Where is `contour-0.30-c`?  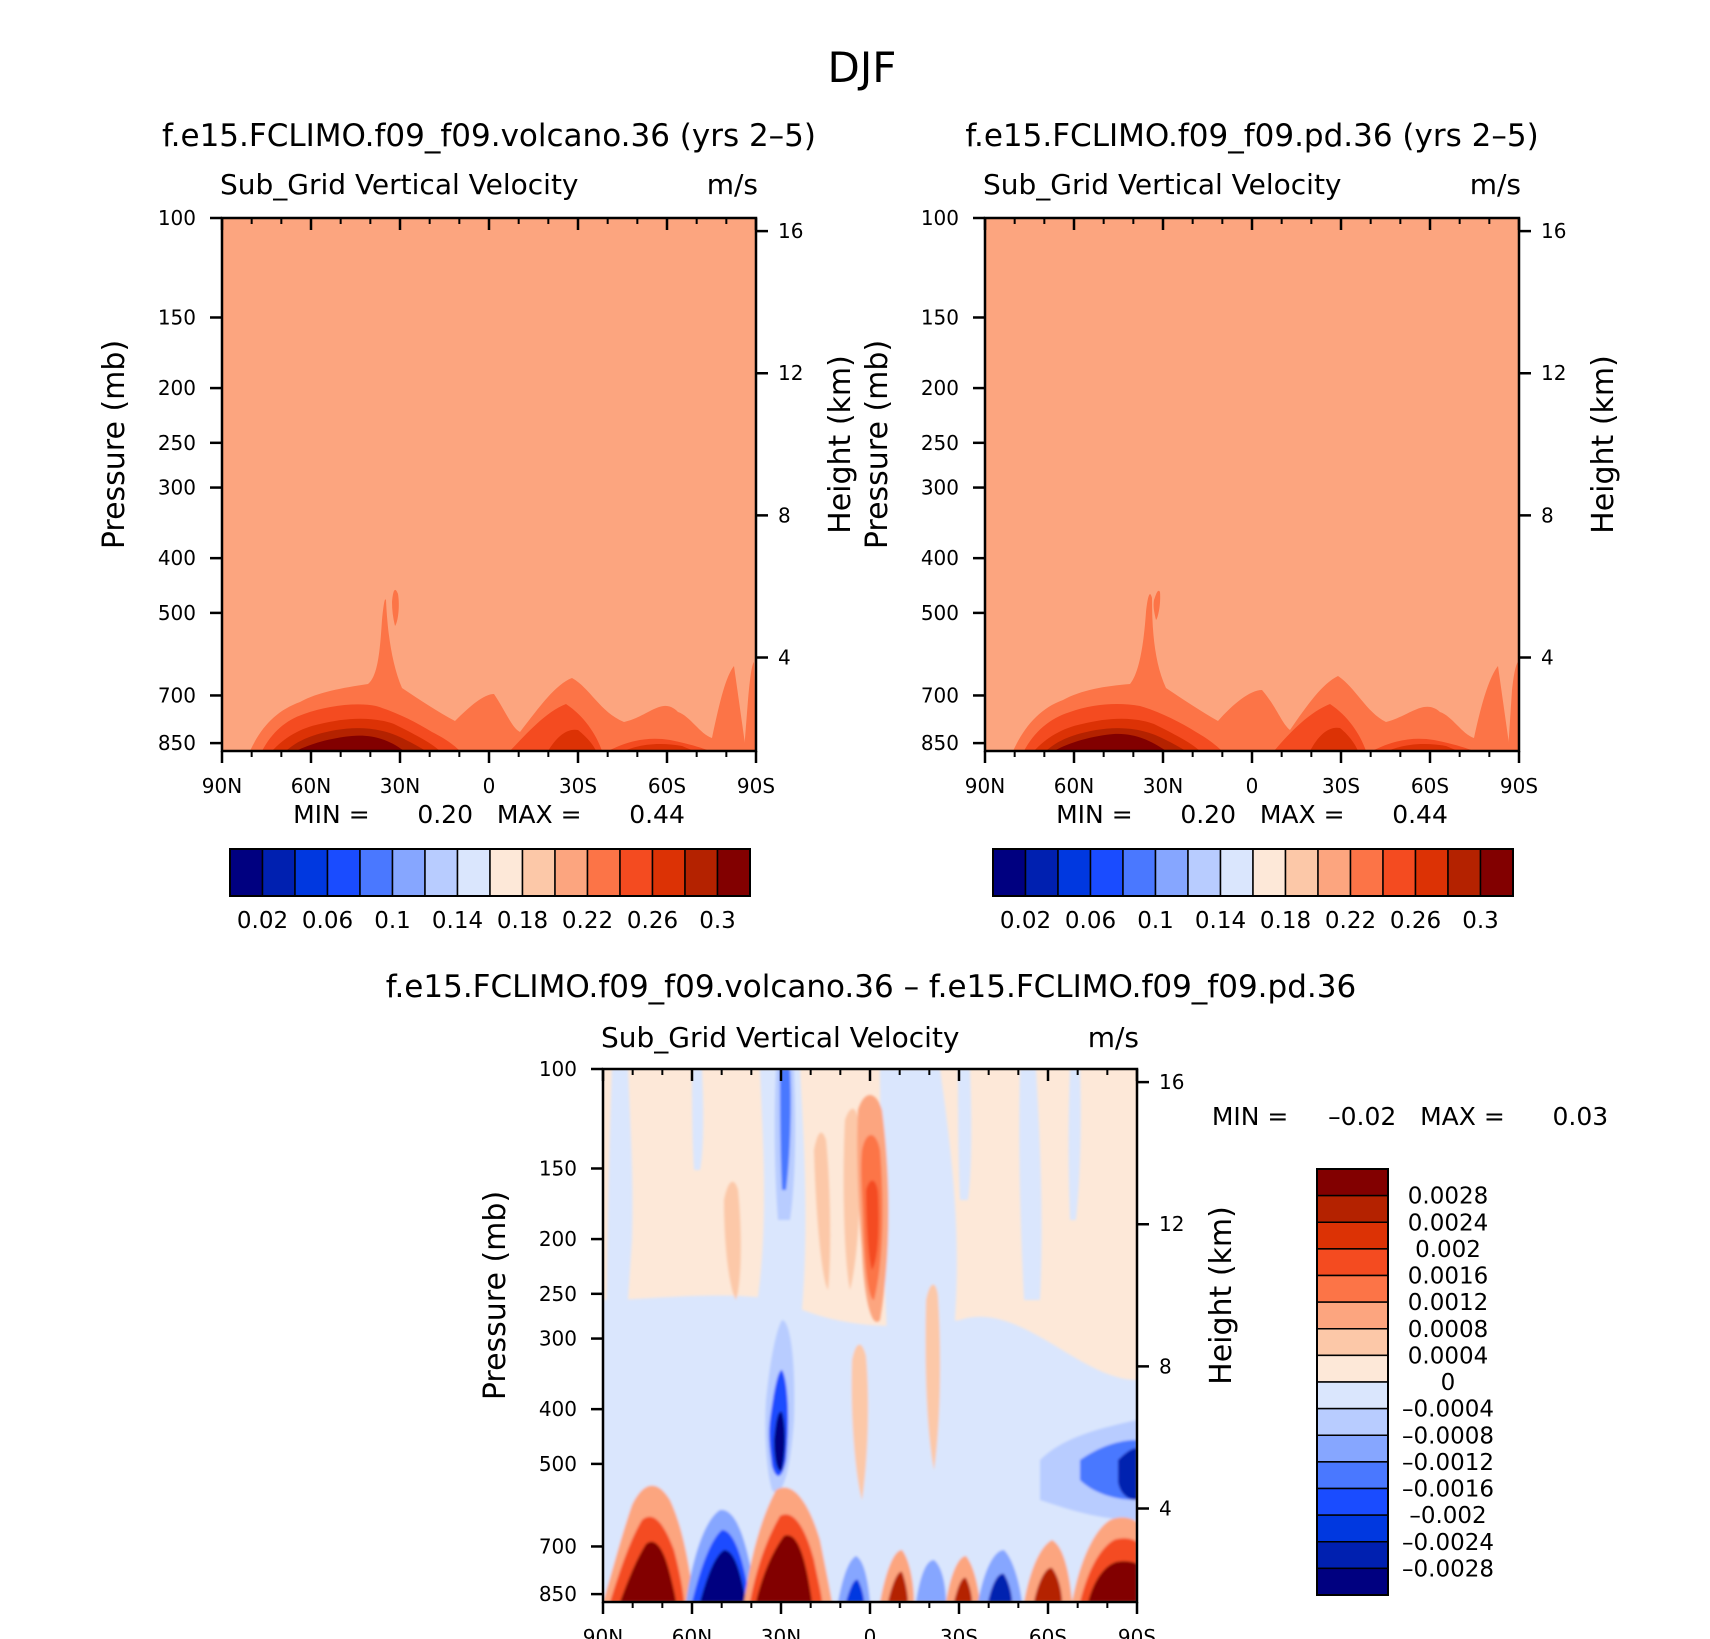
contour-0.30-c is located at coordinates (659, 747).